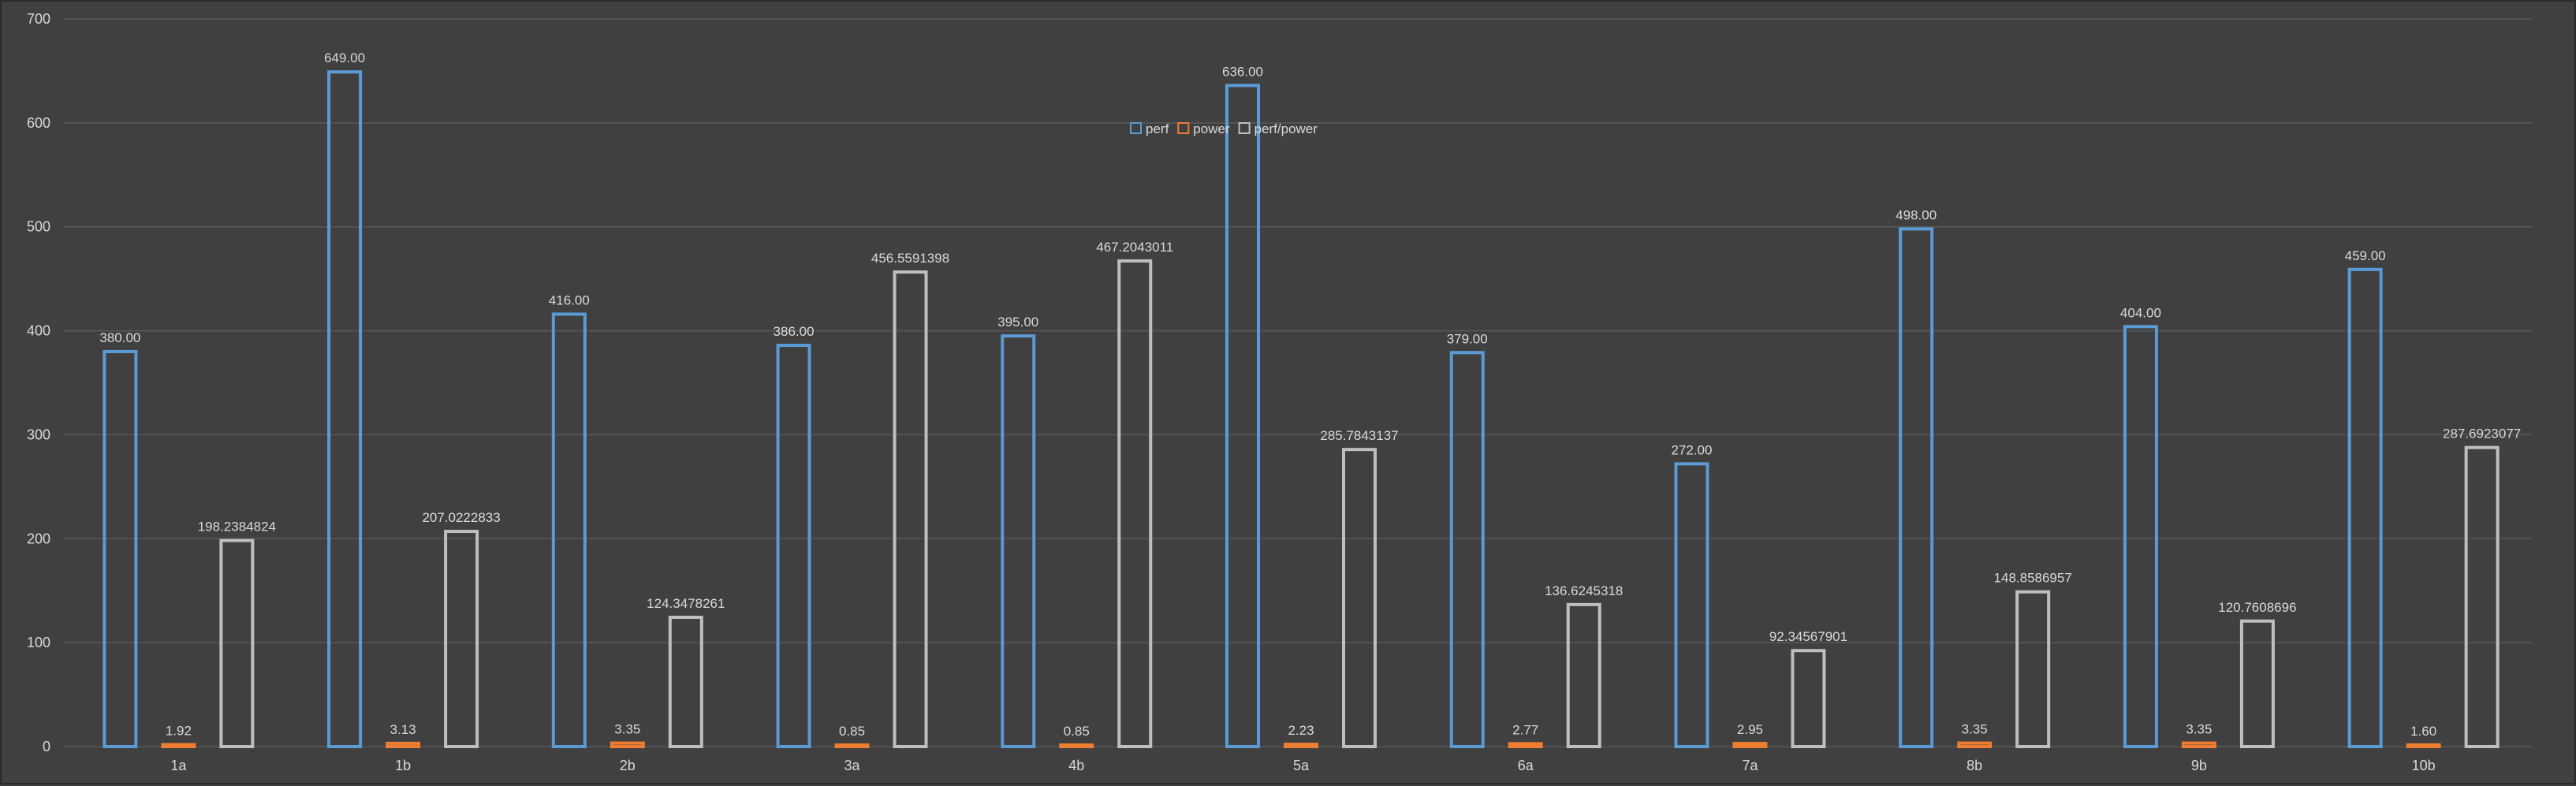 The image size is (2576, 786). What do you see at coordinates (2033, 669) in the screenshot?
I see `bar-perf-per-power-8b` at bounding box center [2033, 669].